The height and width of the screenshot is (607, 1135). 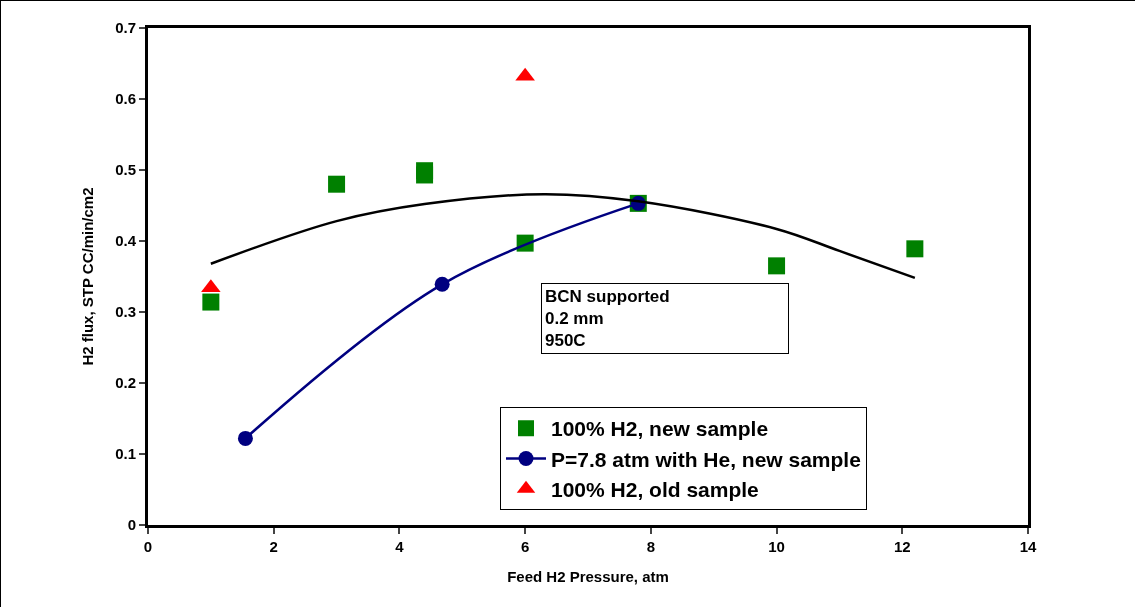 I want to click on annotation: BCN supported 0.2 mm 950C, so click(x=607, y=319).